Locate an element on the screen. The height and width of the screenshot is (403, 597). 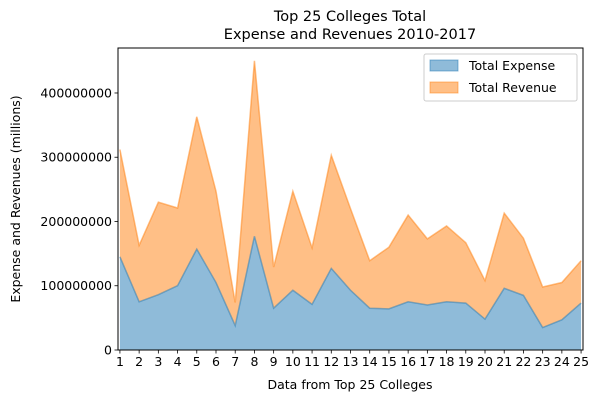
x-tick-label: 11 is located at coordinates (312, 361).